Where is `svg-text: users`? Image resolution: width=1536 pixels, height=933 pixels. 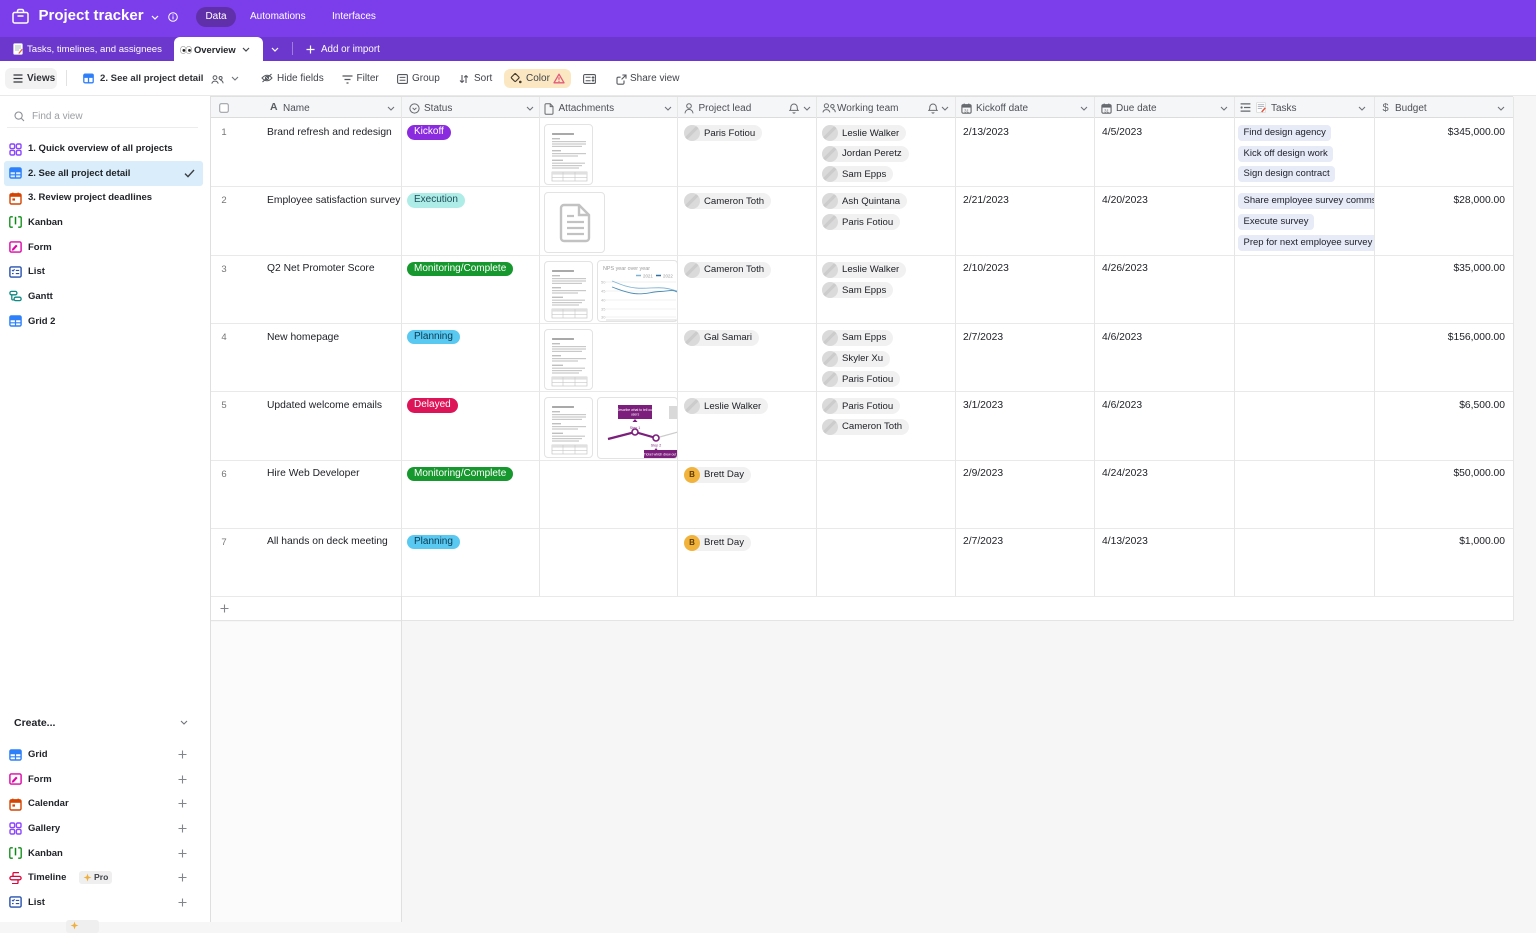 svg-text: users is located at coordinates (634, 414).